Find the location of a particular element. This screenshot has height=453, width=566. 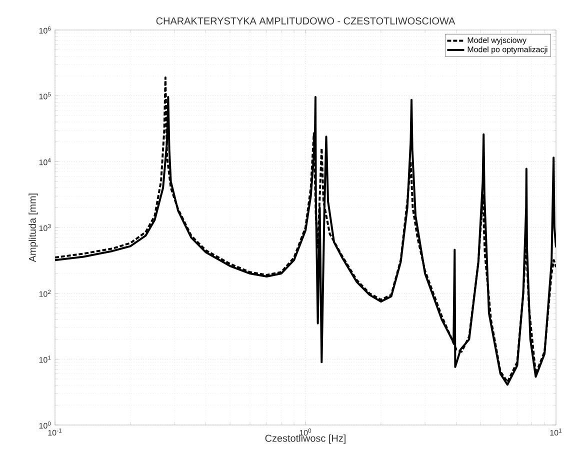

y-axis-title: Amplituda [mm] is located at coordinates (33, 228).